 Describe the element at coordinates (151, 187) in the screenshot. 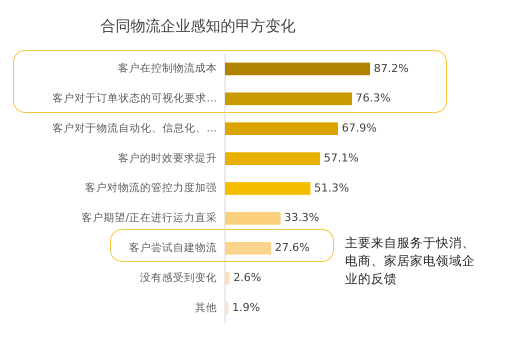

I see `y-tick-label: 客户对物流的管控力度加强` at that location.